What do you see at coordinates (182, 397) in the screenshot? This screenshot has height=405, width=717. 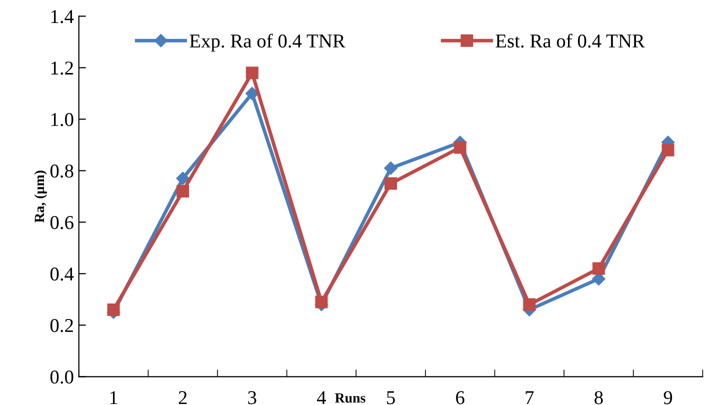 I see `x-tick-label: 2` at bounding box center [182, 397].